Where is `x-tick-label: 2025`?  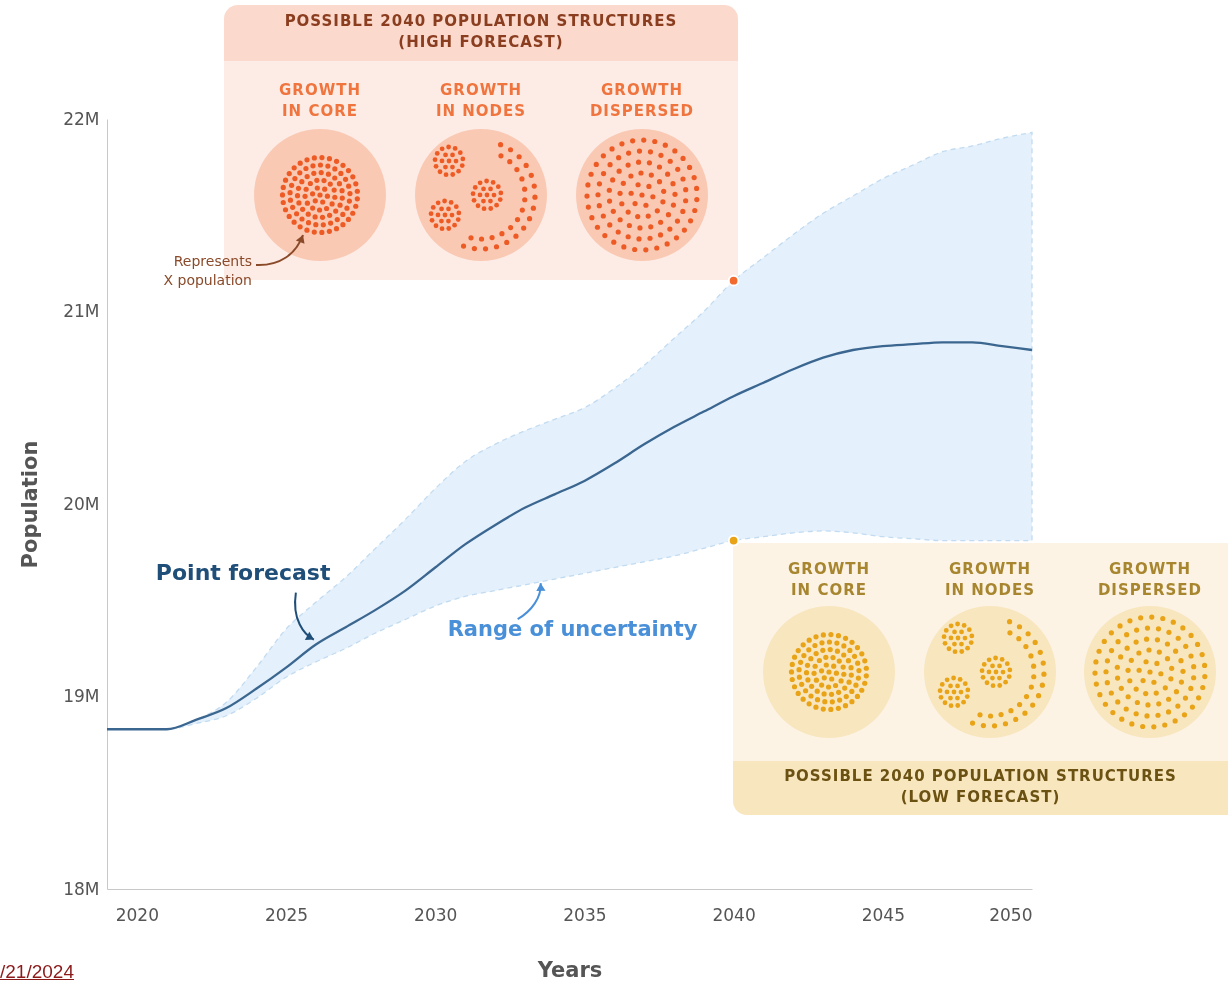 x-tick-label: 2025 is located at coordinates (286, 914).